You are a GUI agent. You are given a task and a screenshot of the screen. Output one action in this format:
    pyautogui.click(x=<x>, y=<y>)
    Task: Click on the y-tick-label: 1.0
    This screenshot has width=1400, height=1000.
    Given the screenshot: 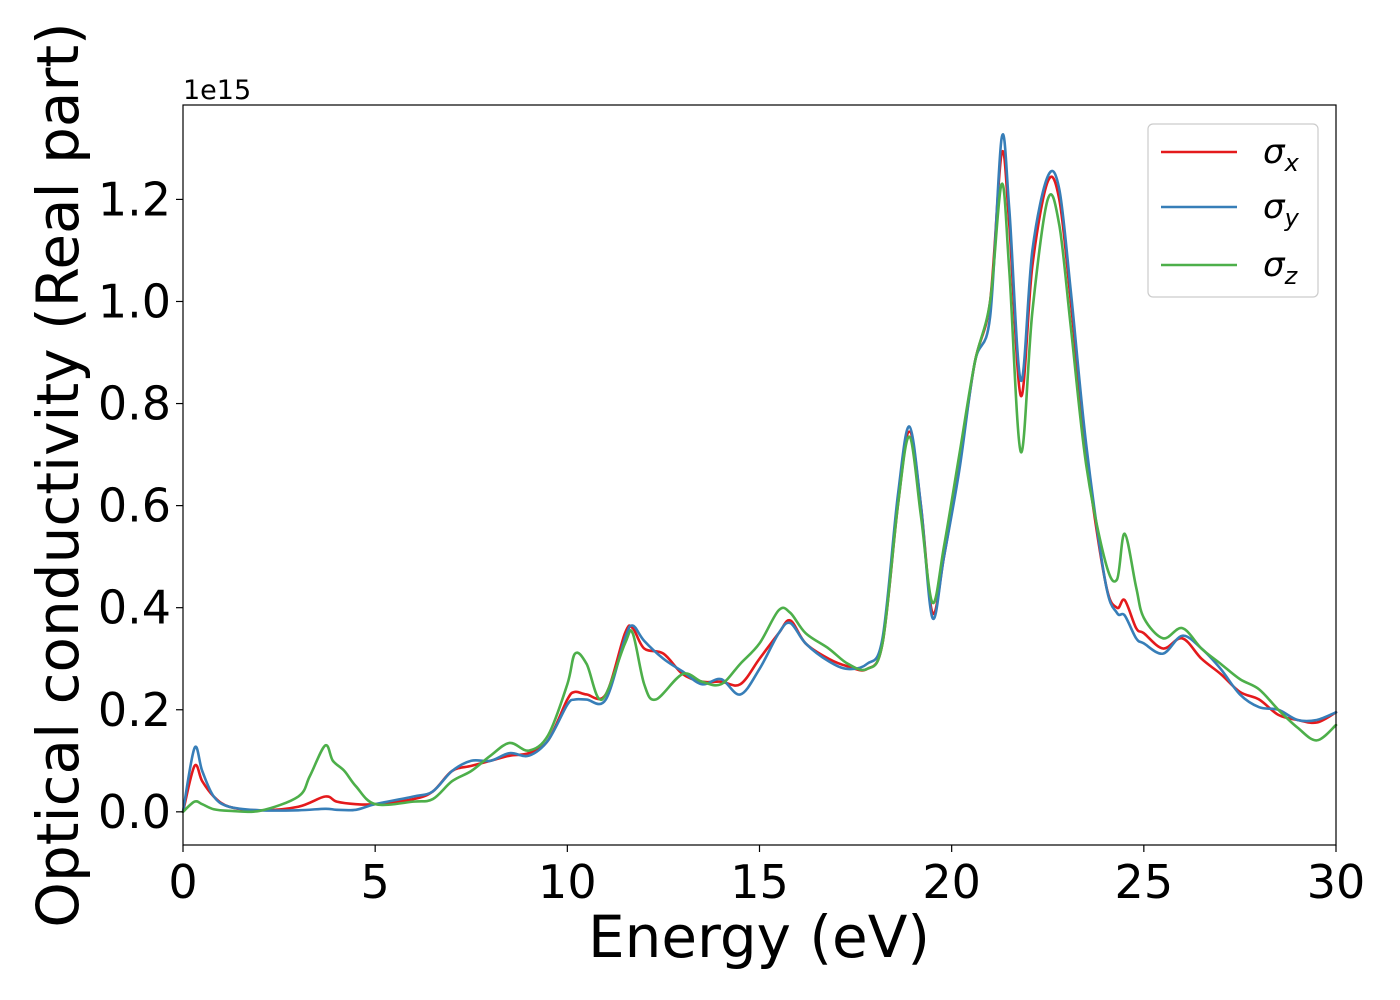 What is the action you would take?
    pyautogui.click(x=134, y=301)
    